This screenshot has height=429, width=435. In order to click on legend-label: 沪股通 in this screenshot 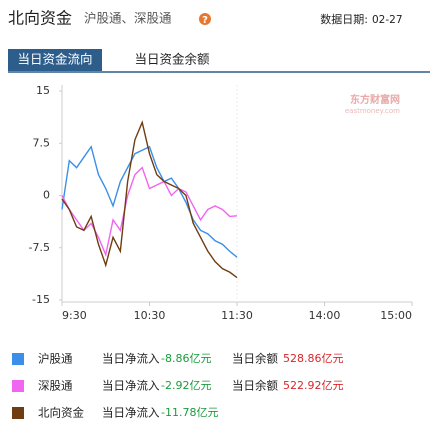, I will do `click(55, 359)`.